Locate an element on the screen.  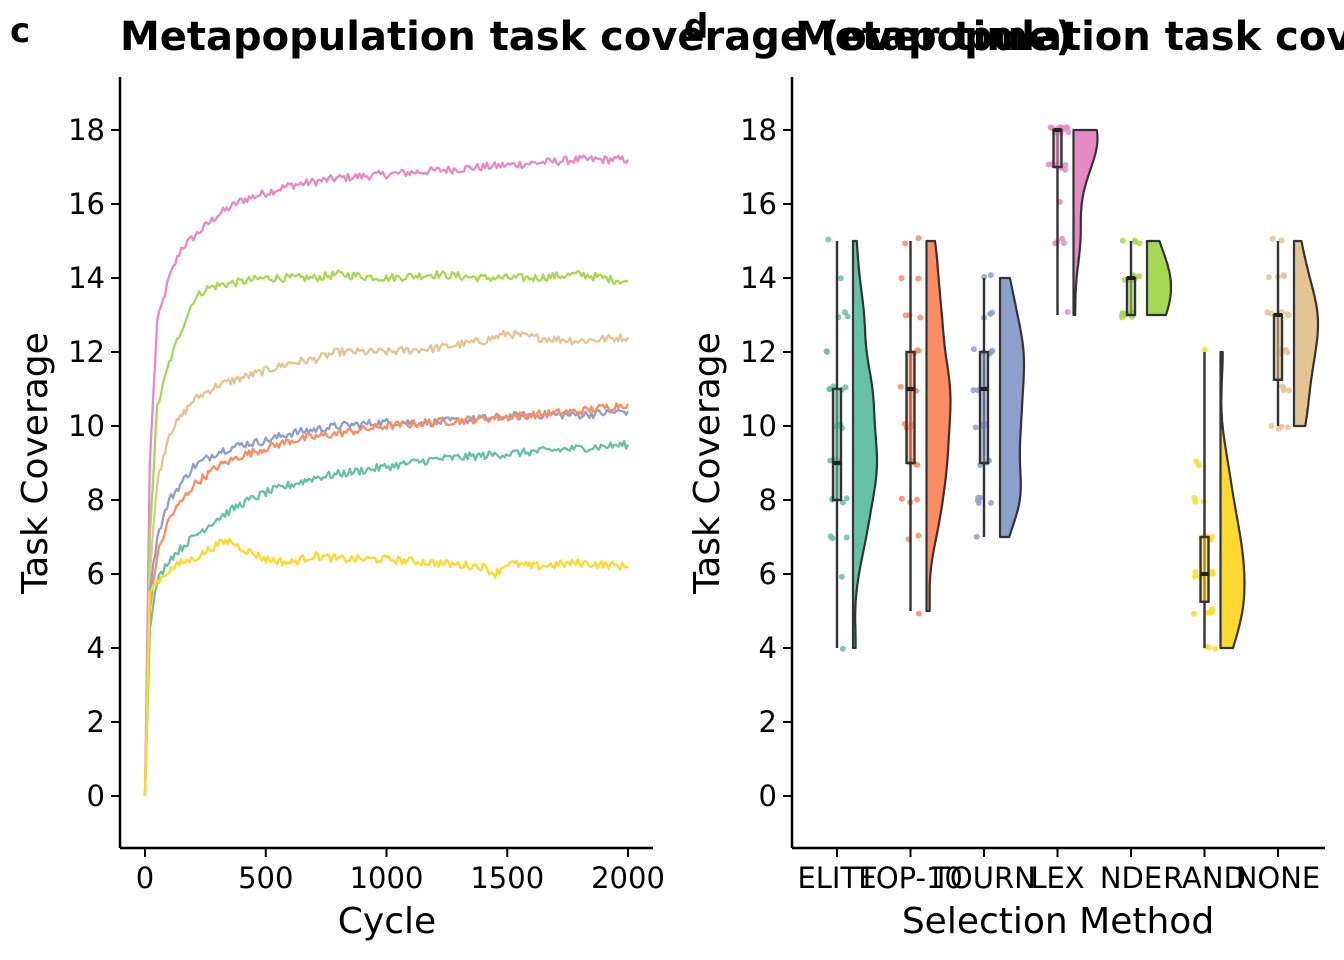
right-y-tick-label: 4 is located at coordinates (768, 648).